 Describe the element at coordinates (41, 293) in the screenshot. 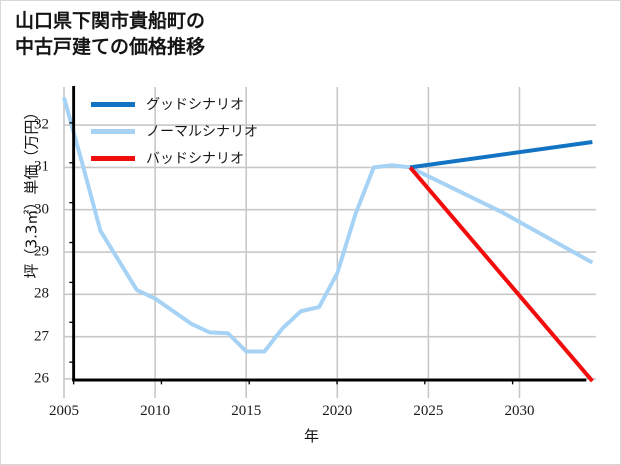

I see `y-axis-tick-label: 28` at that location.